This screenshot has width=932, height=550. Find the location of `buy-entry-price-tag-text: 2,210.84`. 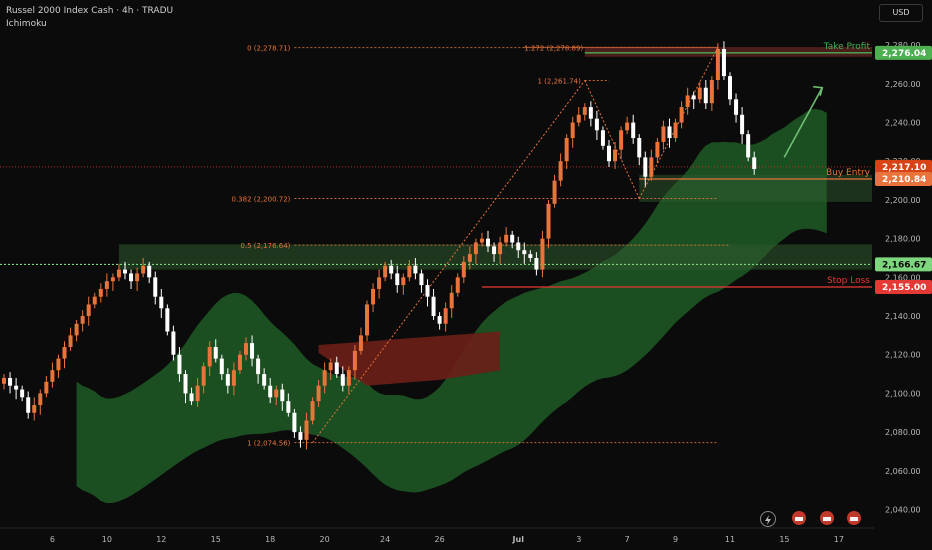

buy-entry-price-tag-text: 2,210.84 is located at coordinates (904, 180).